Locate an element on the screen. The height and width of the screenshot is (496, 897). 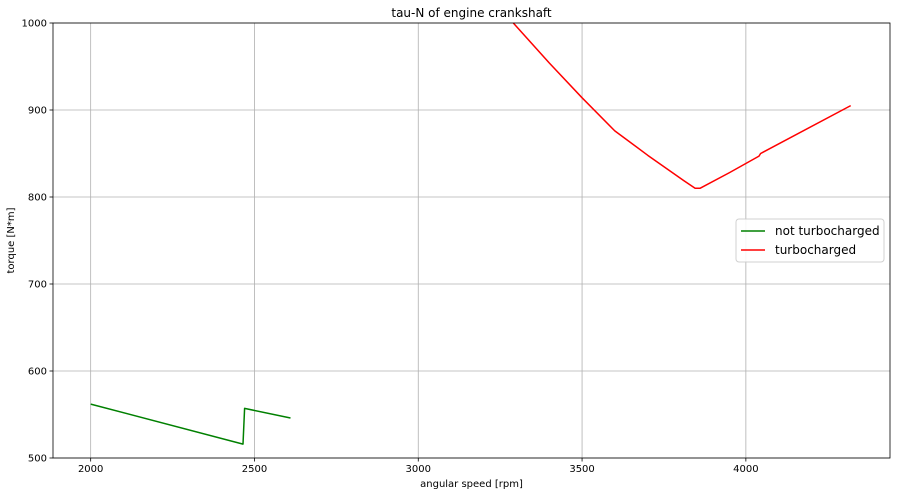
x-tick-label-3000: 3000 is located at coordinates (418, 469).